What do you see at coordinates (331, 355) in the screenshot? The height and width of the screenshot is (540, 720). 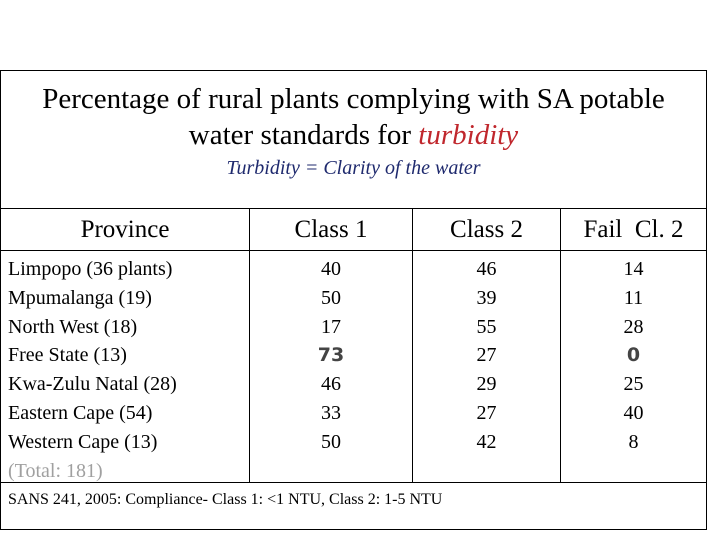 I see `class-1-cell: 73` at bounding box center [331, 355].